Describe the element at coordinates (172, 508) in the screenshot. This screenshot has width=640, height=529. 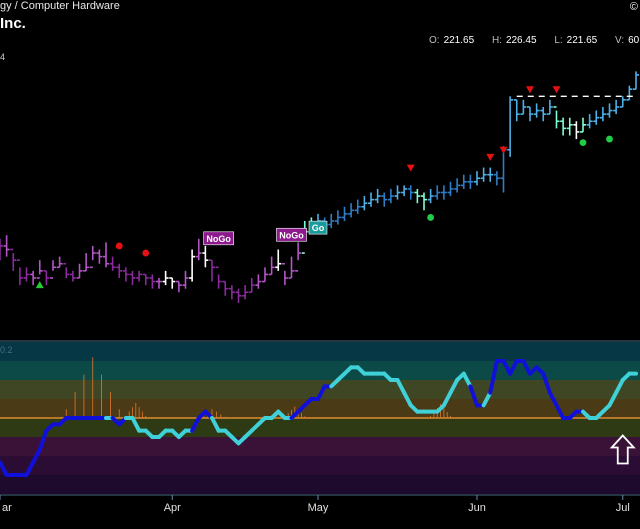
I see `x-tick-label: Apr` at that location.